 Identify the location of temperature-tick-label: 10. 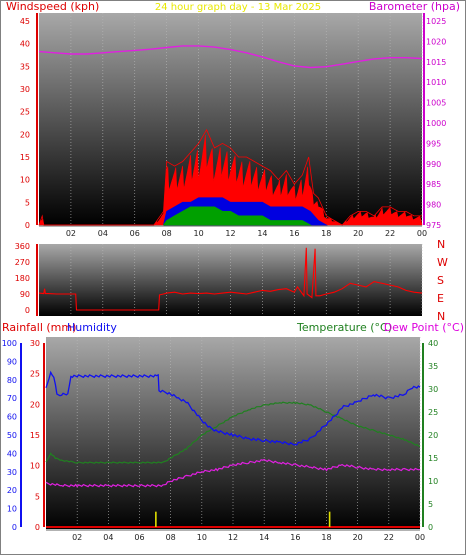
(433, 481).